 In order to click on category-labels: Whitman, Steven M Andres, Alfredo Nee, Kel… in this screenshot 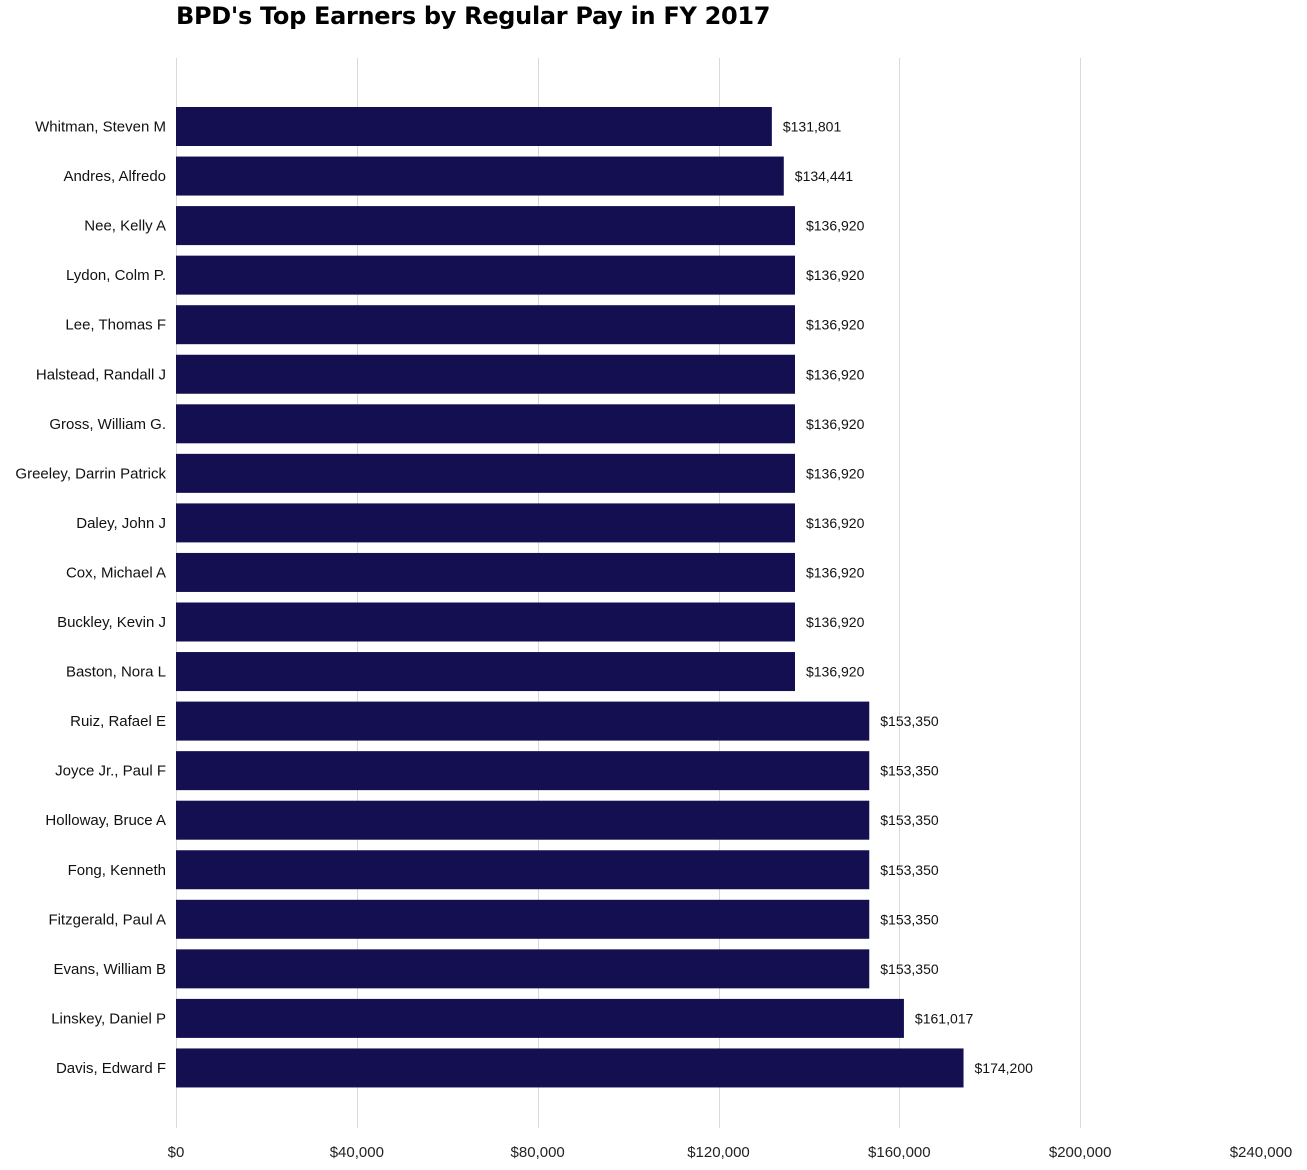, I will do `click(90, 598)`.